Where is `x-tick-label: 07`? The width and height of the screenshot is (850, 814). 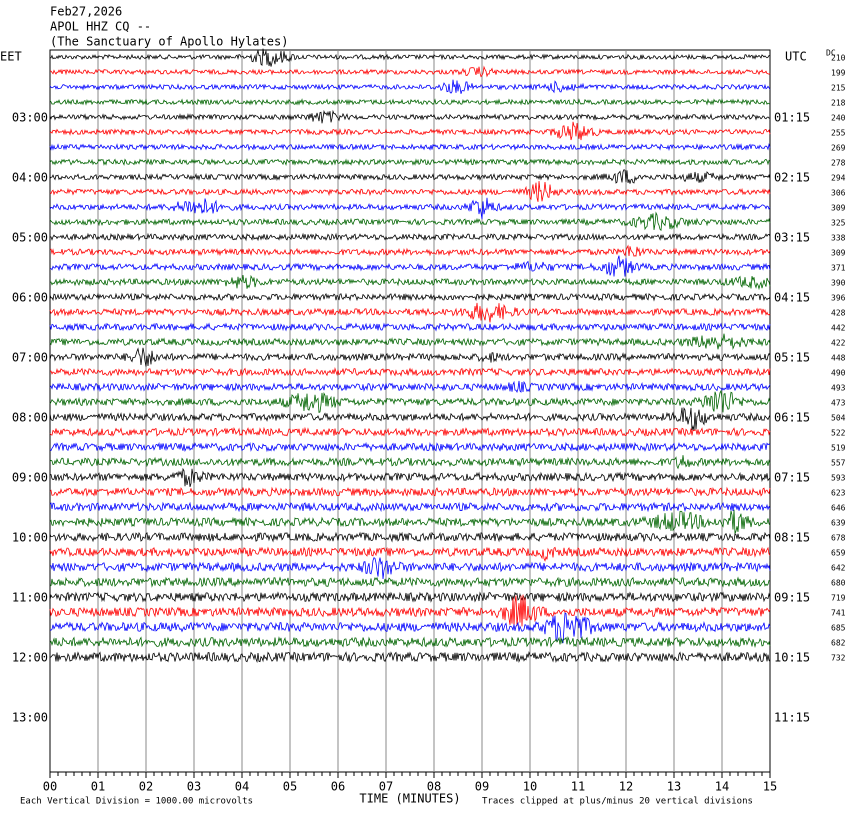
x-tick-label: 07 is located at coordinates (386, 787).